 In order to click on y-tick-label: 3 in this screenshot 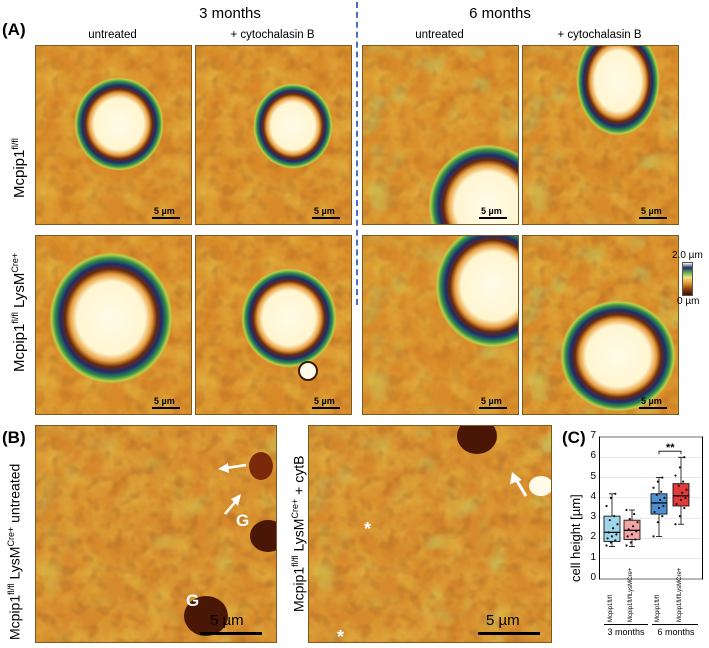, I will do `click(593, 517)`.